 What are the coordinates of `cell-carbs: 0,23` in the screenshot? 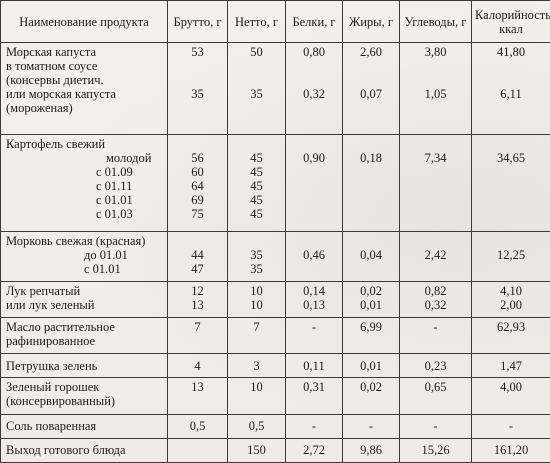 It's located at (435, 366).